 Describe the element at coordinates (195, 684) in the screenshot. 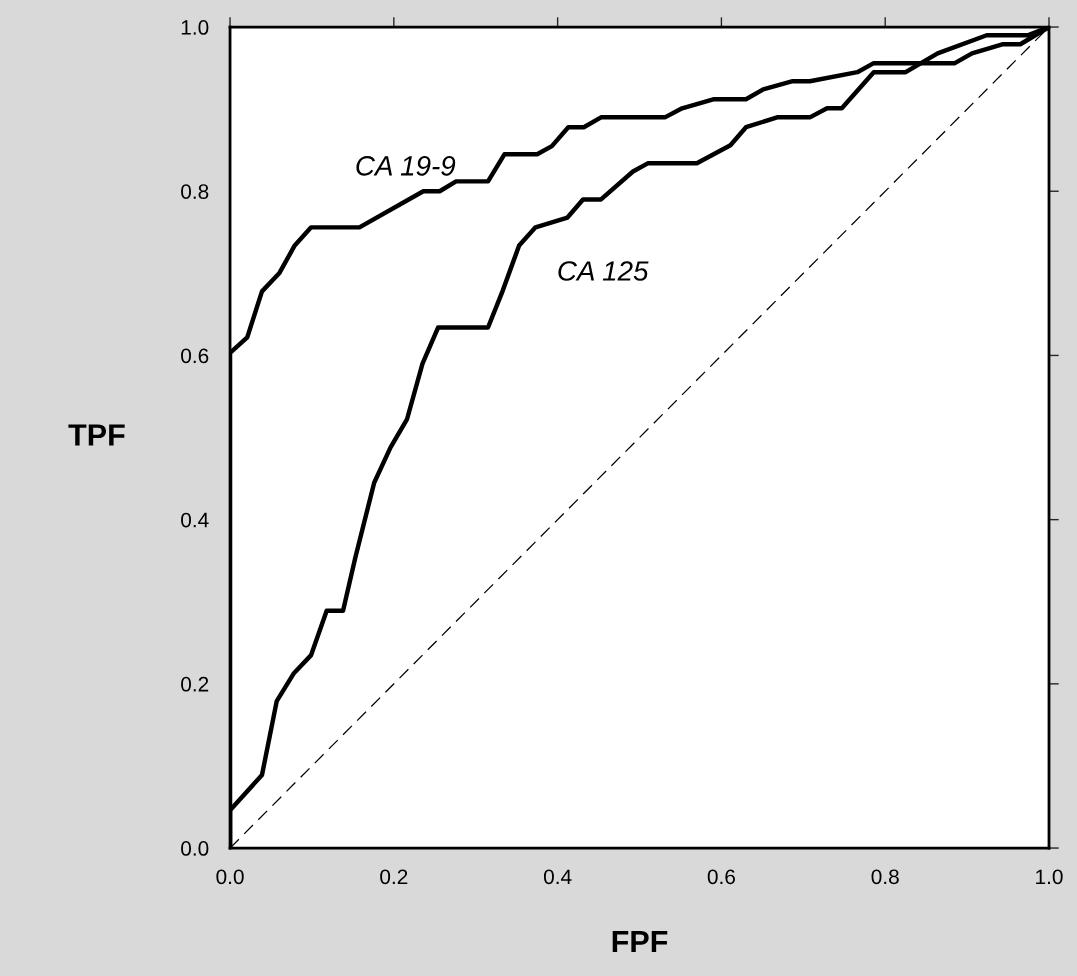

I see `y-tick-label: 0.2` at that location.